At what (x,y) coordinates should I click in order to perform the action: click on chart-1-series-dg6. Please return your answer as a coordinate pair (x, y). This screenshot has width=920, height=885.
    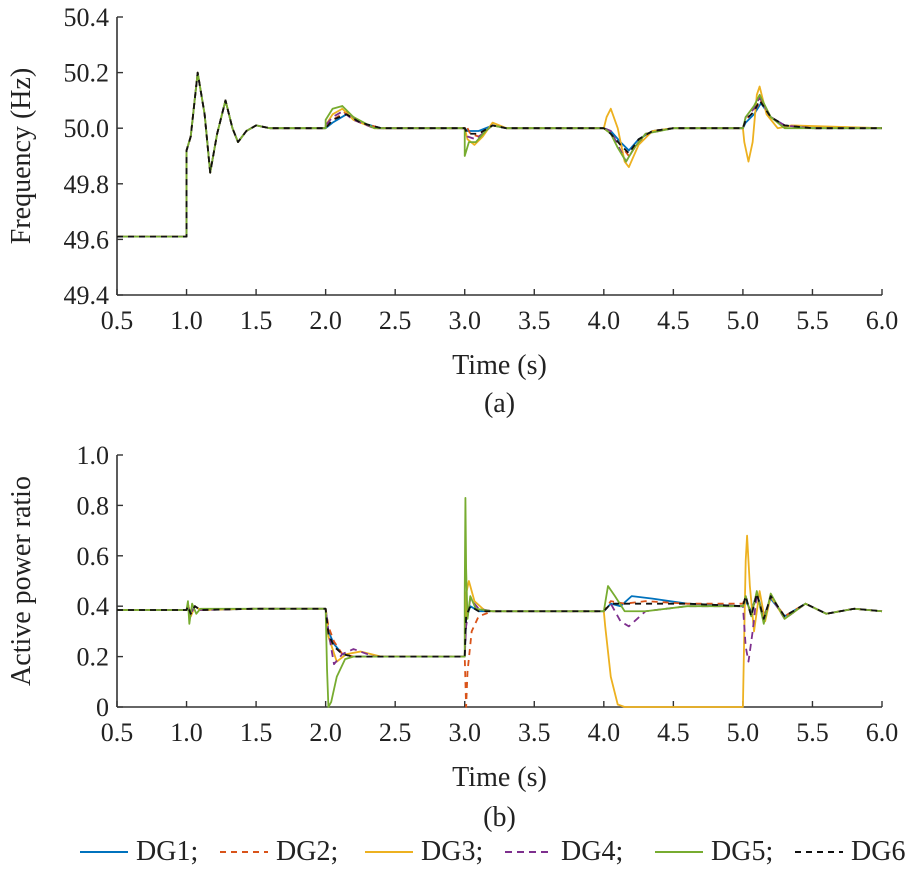
    Looking at the image, I should click on (500, 625).